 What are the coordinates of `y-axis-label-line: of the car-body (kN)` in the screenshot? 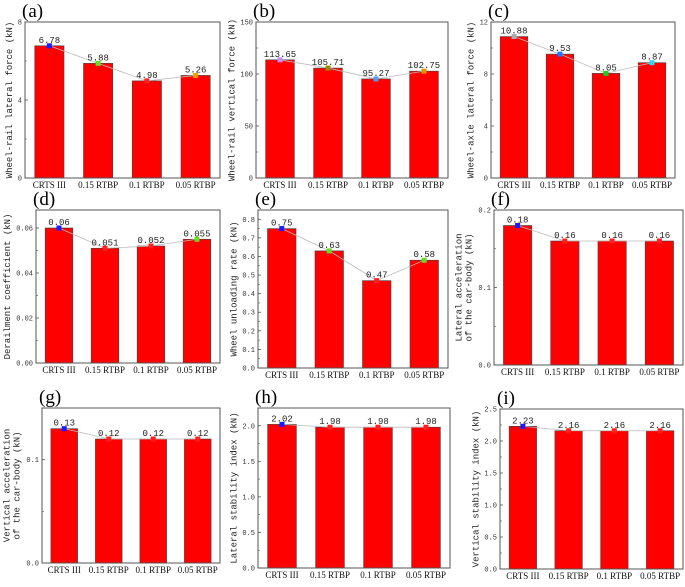 It's located at (469, 287).